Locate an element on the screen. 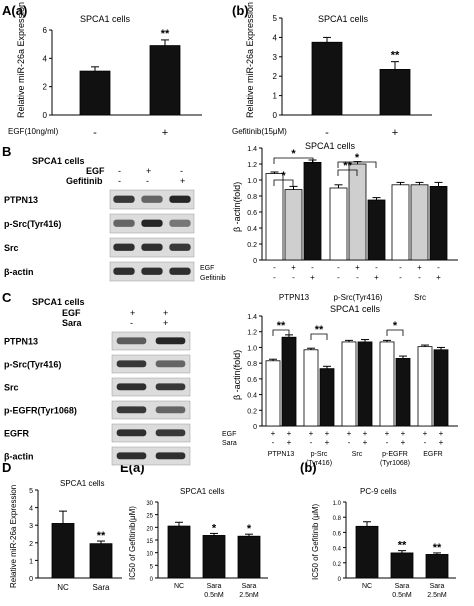  chart-Aa-ytick-label: 2 is located at coordinates (45, 87).